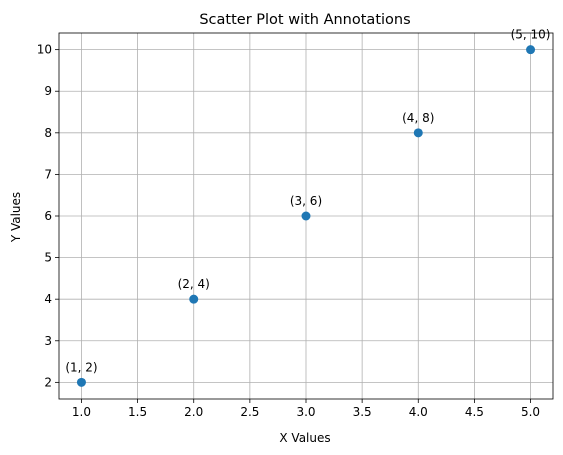 Image resolution: width=563 pixels, height=455 pixels. Describe the element at coordinates (48, 174) in the screenshot. I see `y-tick-label: 7` at that location.